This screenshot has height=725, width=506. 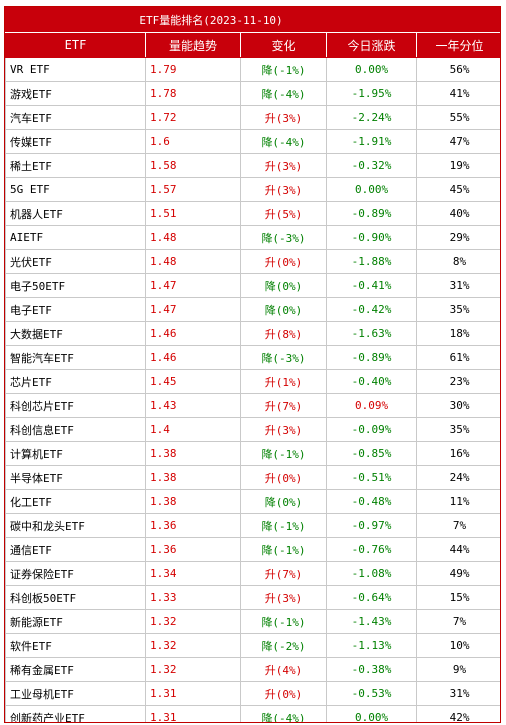 What do you see at coordinates (458, 117) in the screenshot?
I see `year-percentile-cell: 55%` at bounding box center [458, 117].